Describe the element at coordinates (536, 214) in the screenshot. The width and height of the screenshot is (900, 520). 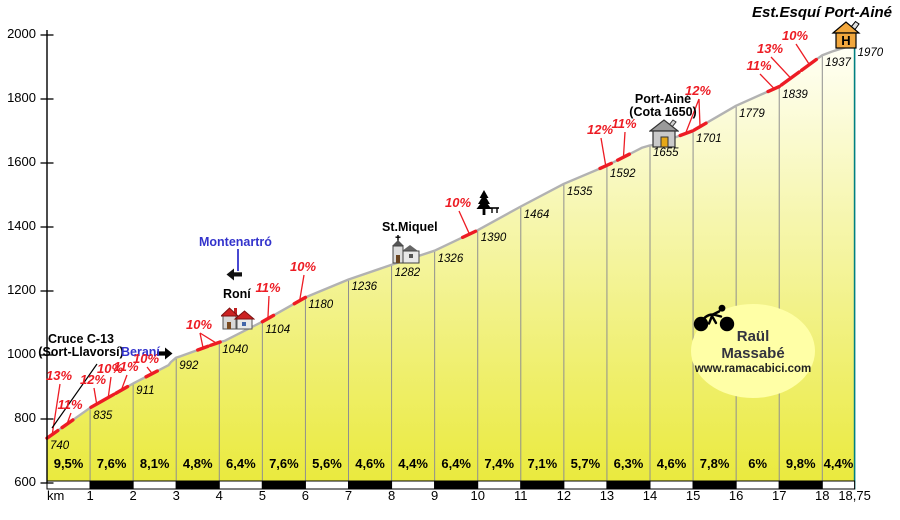
I see `elevation-label: 1464` at that location.